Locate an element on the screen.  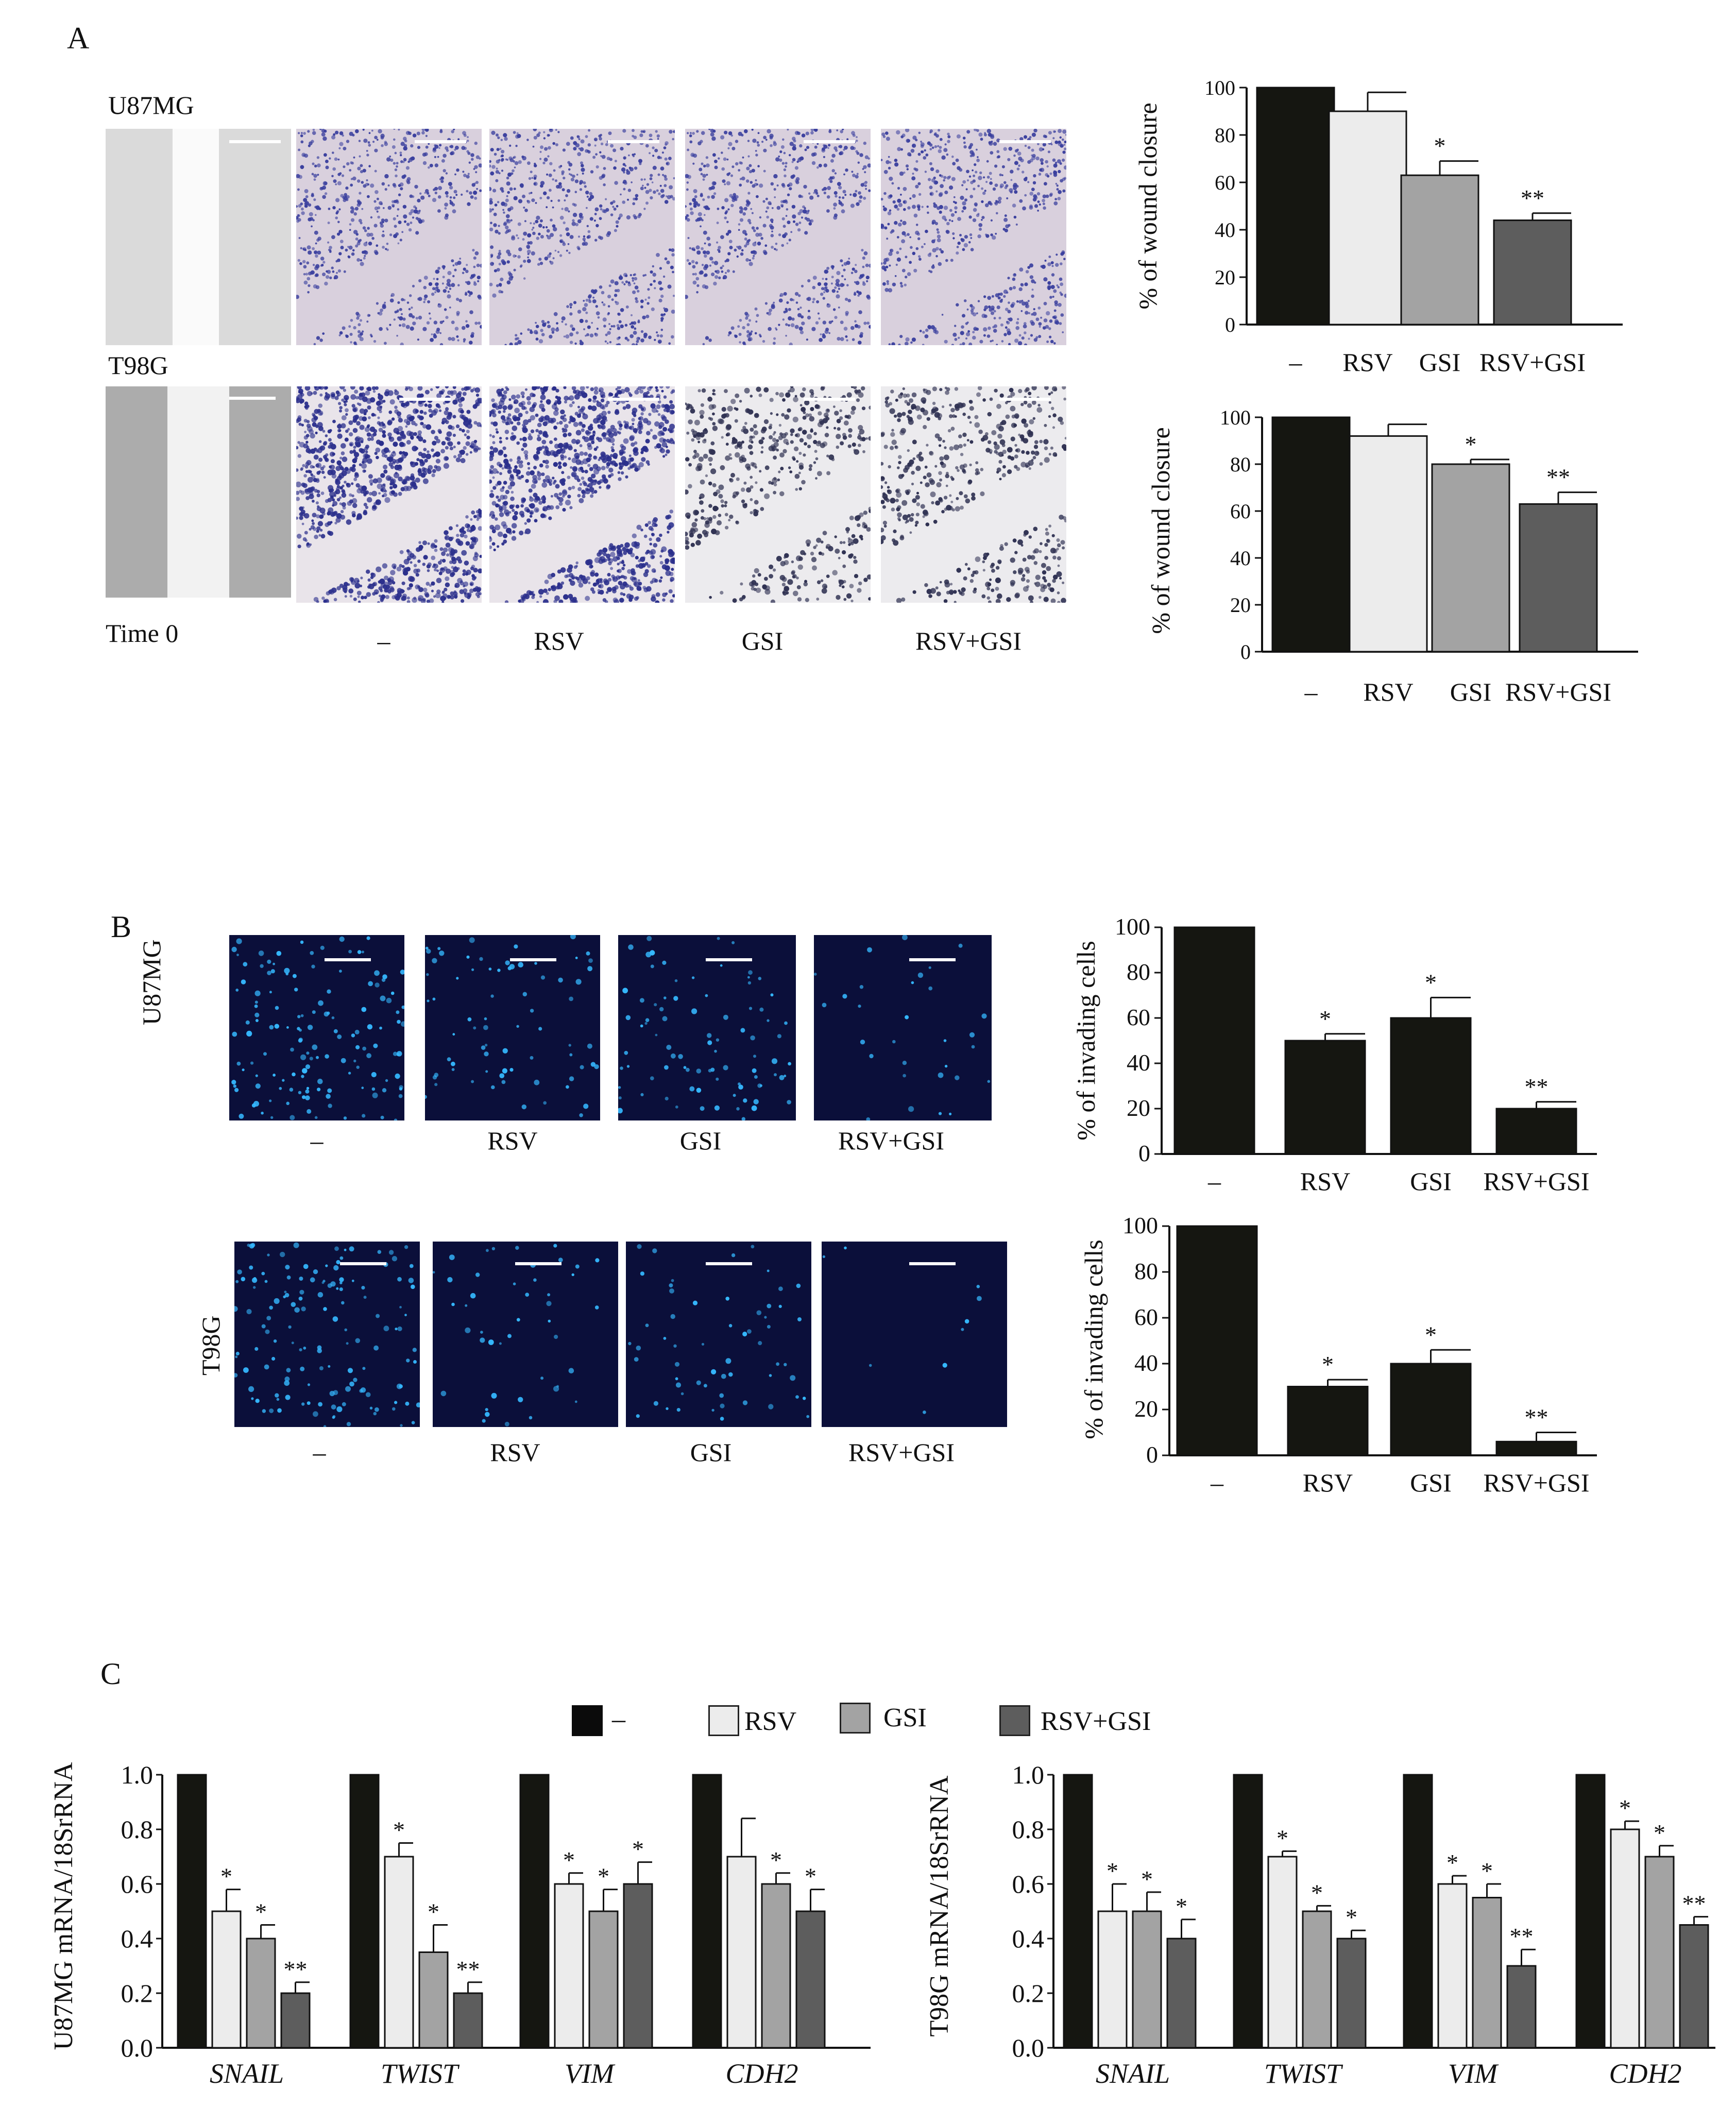
chart-c-t98g-y-tick-label: 1.0 is located at coordinates (1028, 1775).